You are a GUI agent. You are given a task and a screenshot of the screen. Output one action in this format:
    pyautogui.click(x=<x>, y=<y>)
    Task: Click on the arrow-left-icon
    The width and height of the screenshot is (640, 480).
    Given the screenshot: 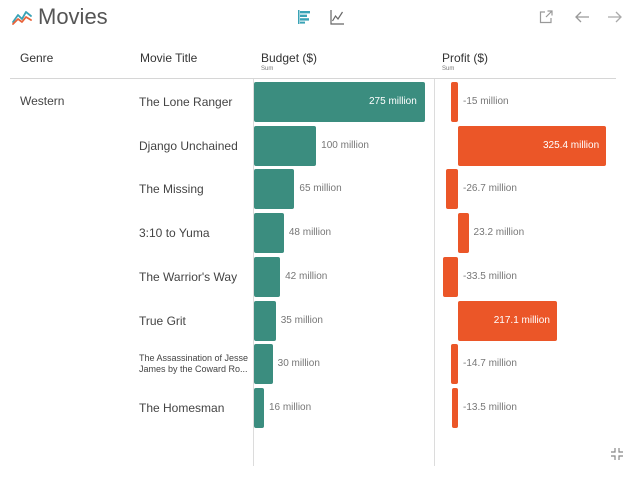 What is the action you would take?
    pyautogui.click(x=582, y=17)
    